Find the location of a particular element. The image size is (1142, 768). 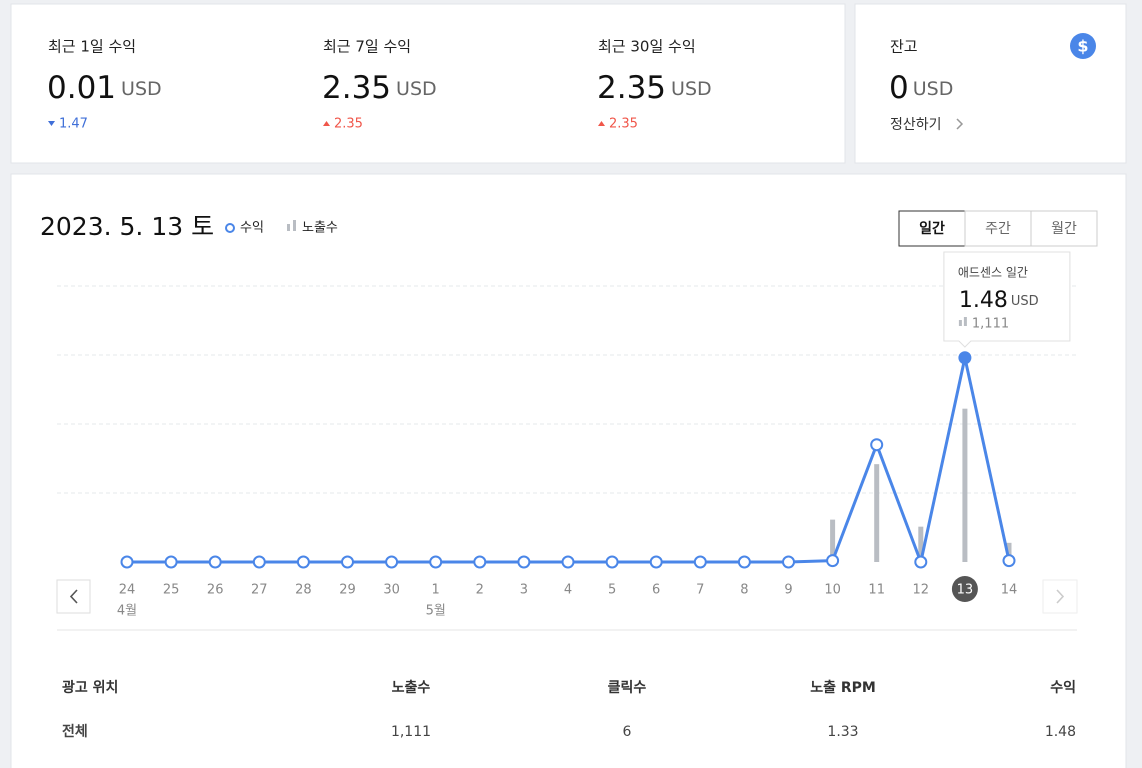

x-tick-label: 4 is located at coordinates (568, 590).